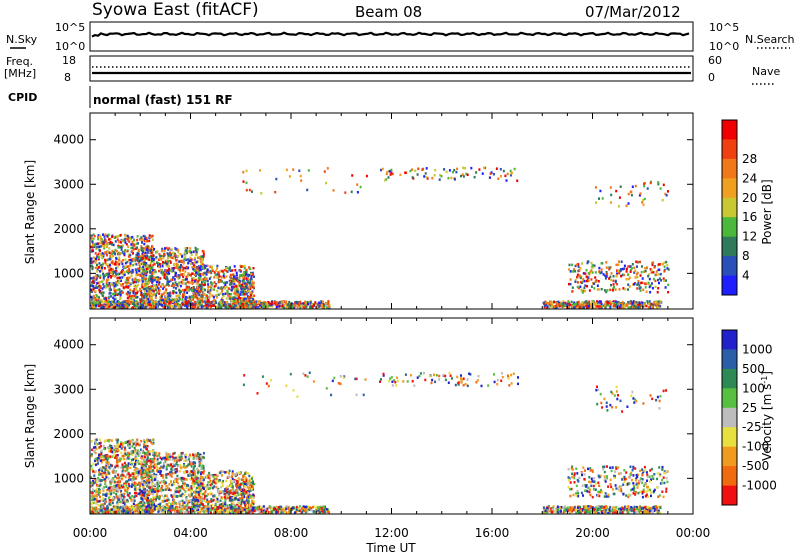 This screenshot has height=554, width=800. I want to click on colorbar-swatch, so click(729, 246).